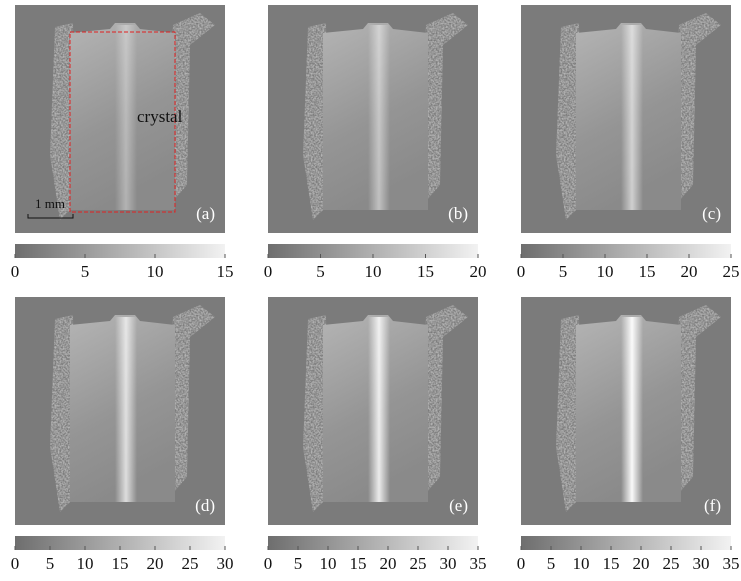 Image resolution: width=741 pixels, height=581 pixels. I want to click on panel-label: (a), so click(205, 213).